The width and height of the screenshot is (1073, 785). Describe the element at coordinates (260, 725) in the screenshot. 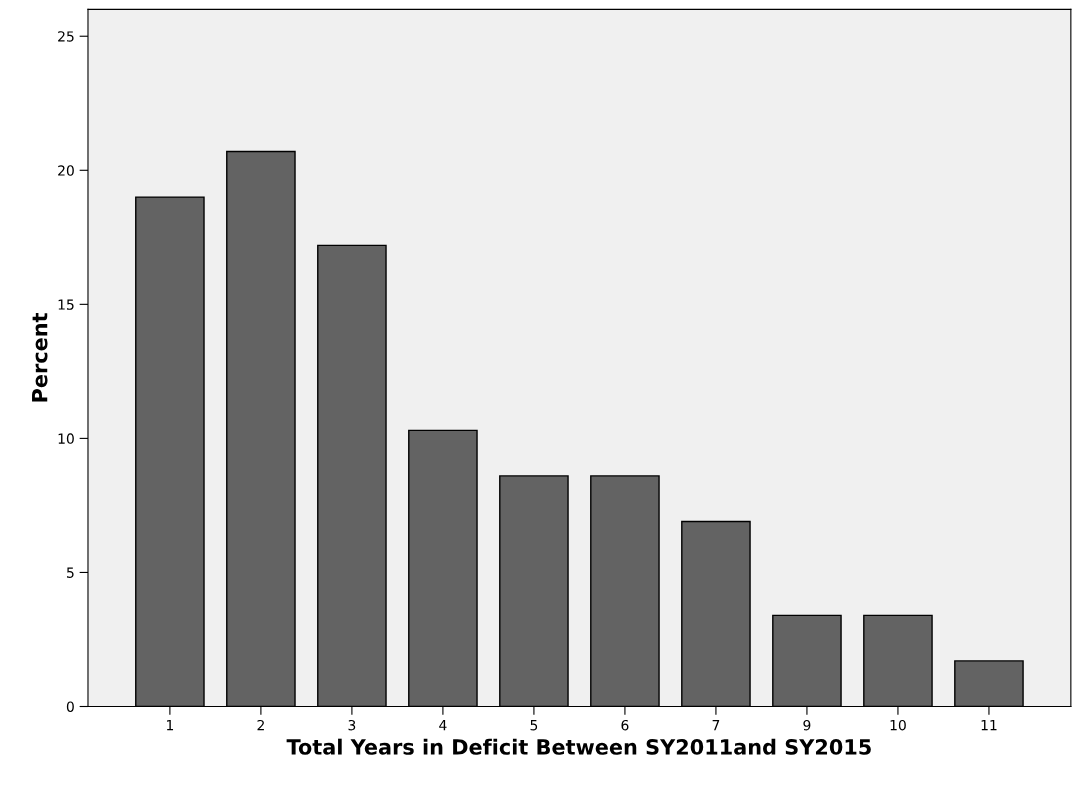

I see `x-tick-label: 2` at that location.